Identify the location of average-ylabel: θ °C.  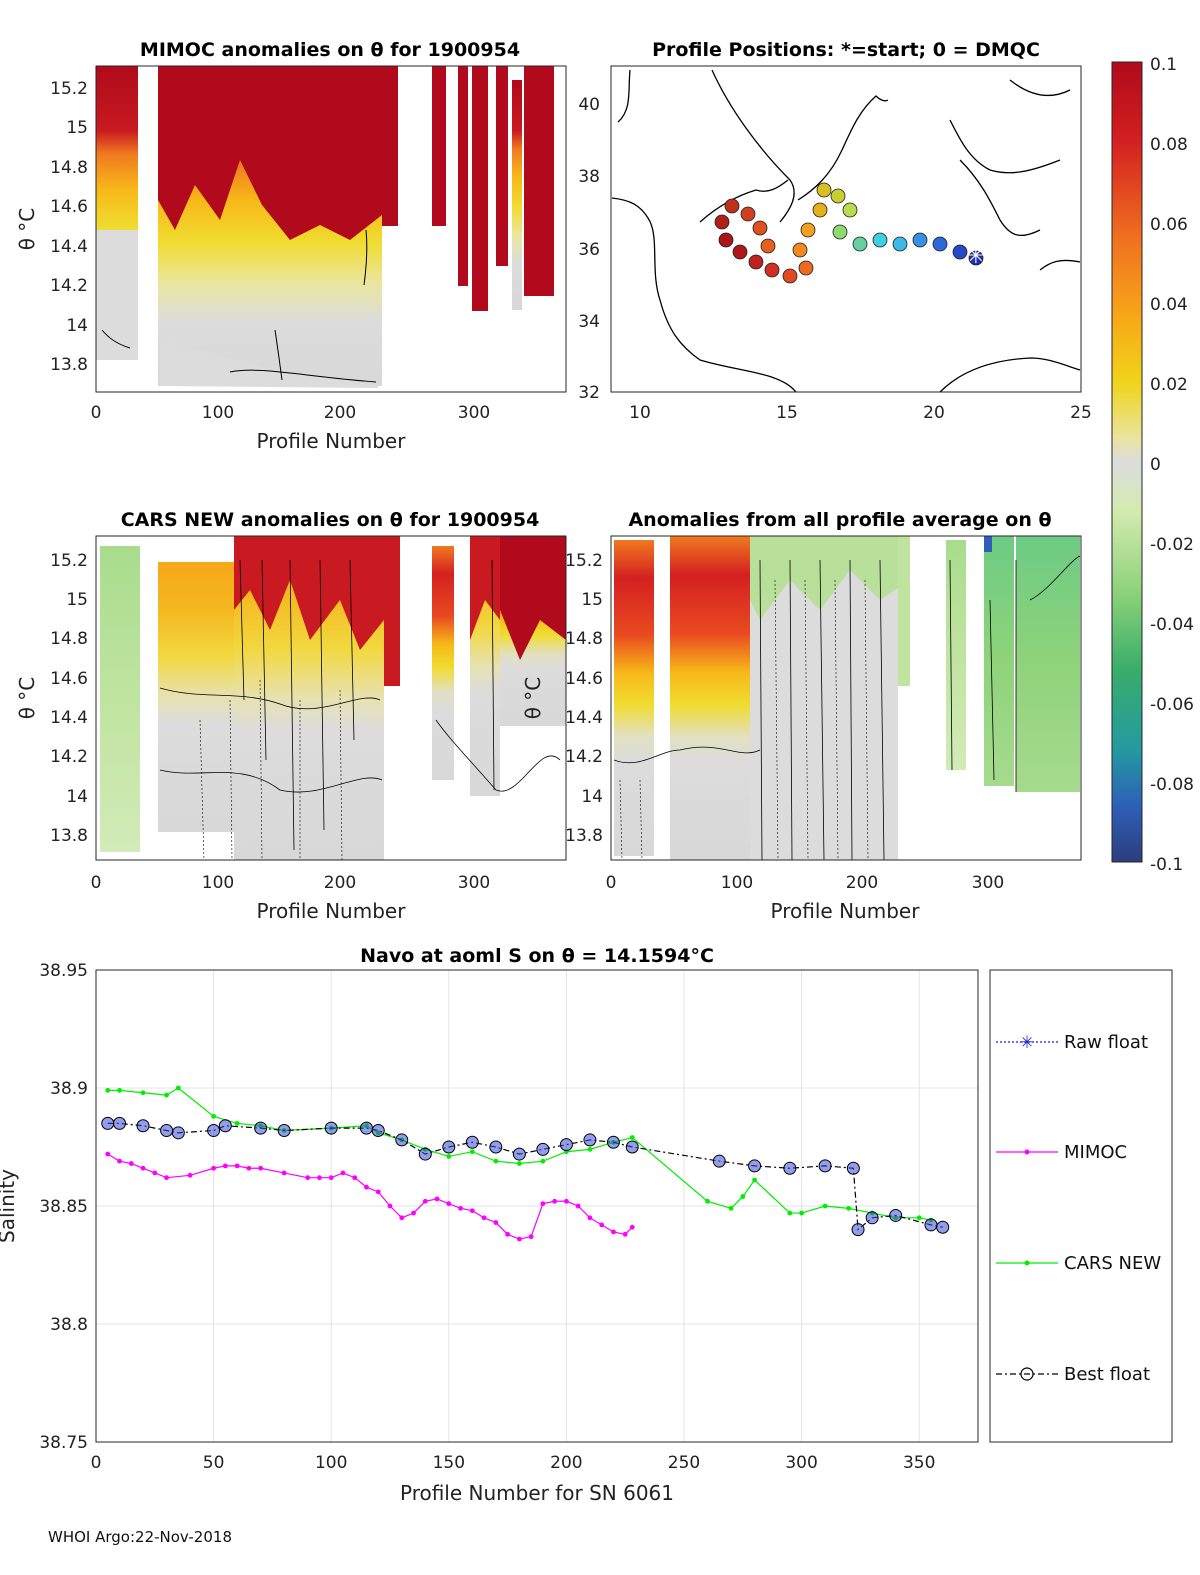
(533, 698).